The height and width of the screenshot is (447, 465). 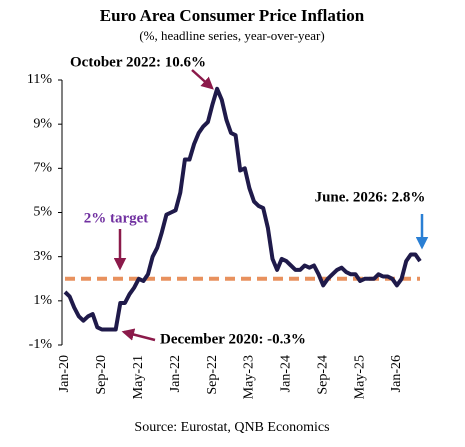 What do you see at coordinates (233, 339) in the screenshot?
I see `annotation: December 2020: -0.3%` at bounding box center [233, 339].